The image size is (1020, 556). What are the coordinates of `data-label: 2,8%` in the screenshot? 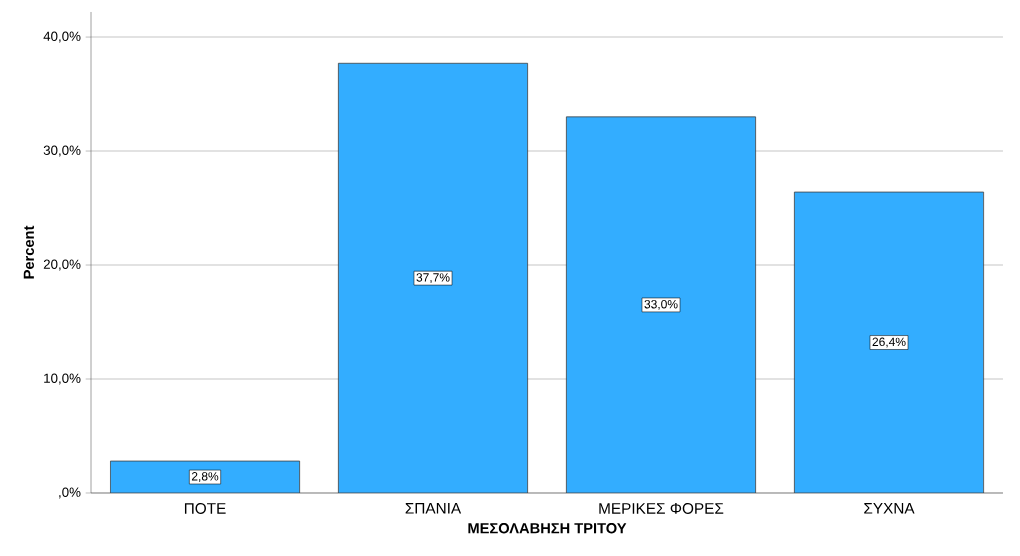 It's located at (205, 477).